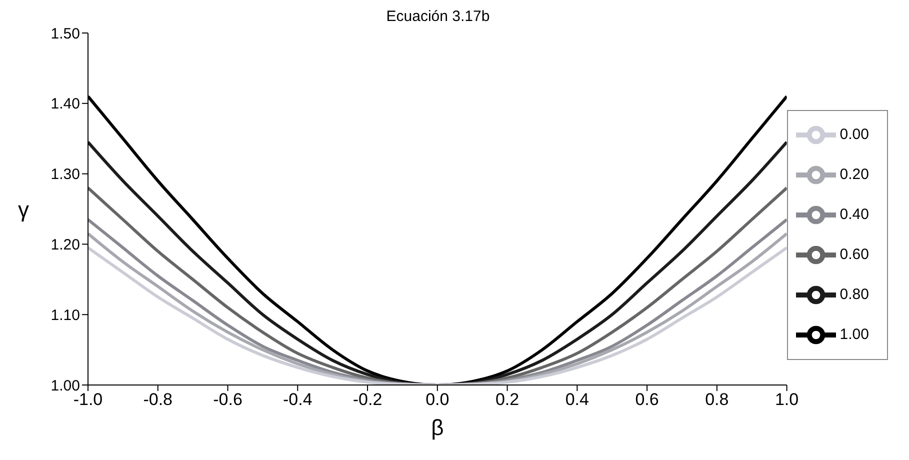 This screenshot has width=909, height=460. What do you see at coordinates (854, 214) in the screenshot?
I see `legend-label: 0.40` at bounding box center [854, 214].